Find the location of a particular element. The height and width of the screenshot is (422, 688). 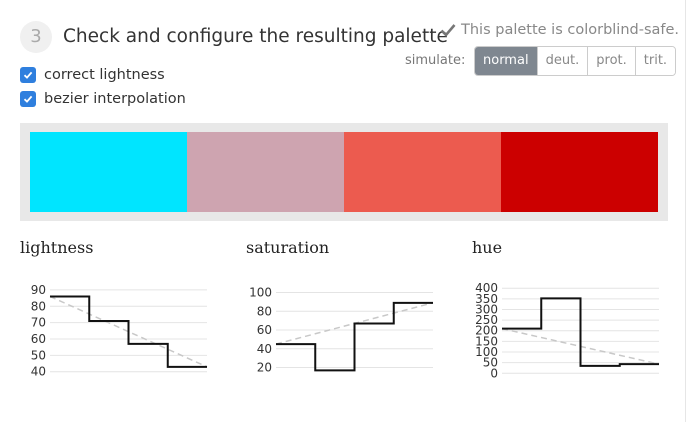

step-number-badge: 3 is located at coordinates (36, 37).